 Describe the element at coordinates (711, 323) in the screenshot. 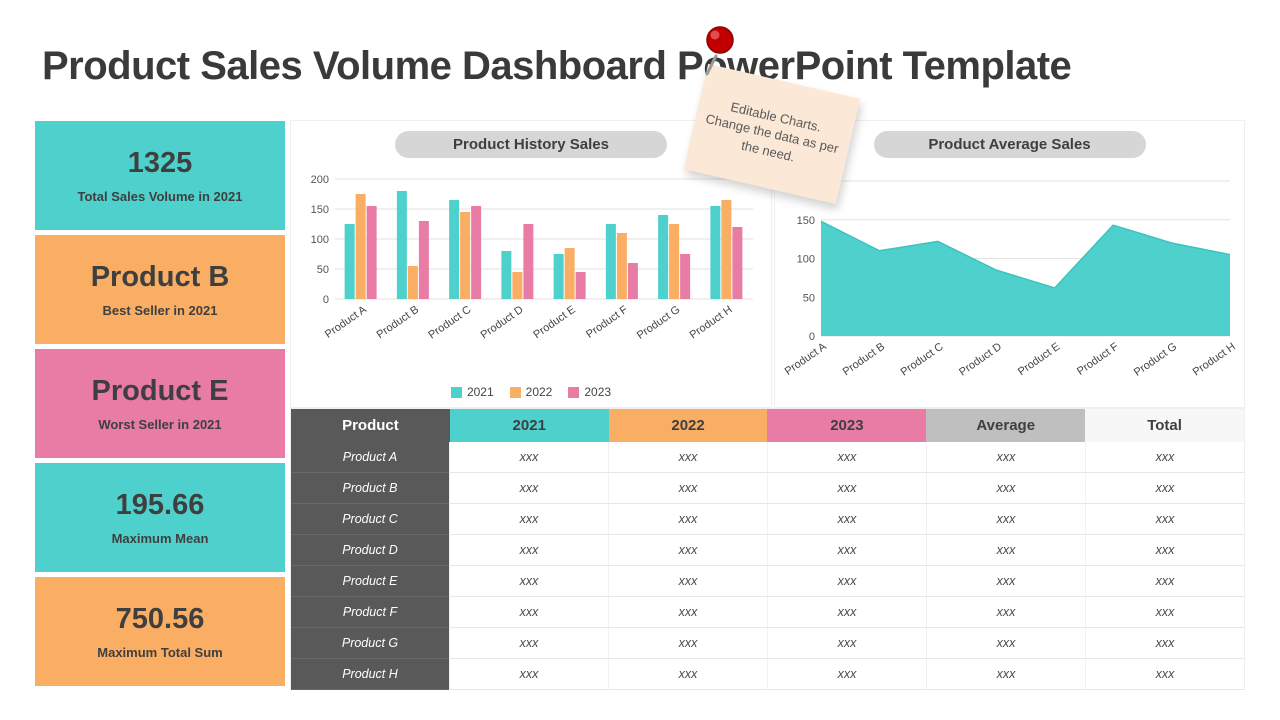

I see `x-tick-label: Product H` at that location.